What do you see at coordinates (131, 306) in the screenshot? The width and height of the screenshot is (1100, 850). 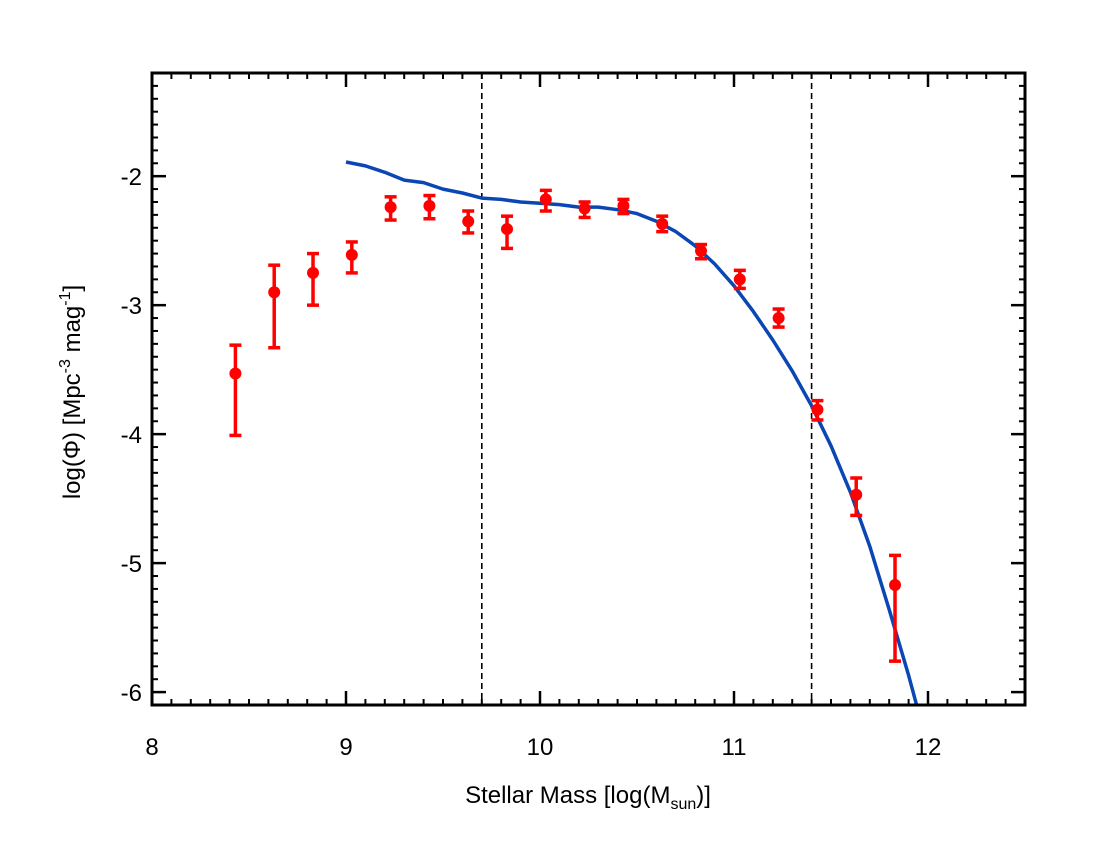 I see `y-tick-label: -3` at bounding box center [131, 306].